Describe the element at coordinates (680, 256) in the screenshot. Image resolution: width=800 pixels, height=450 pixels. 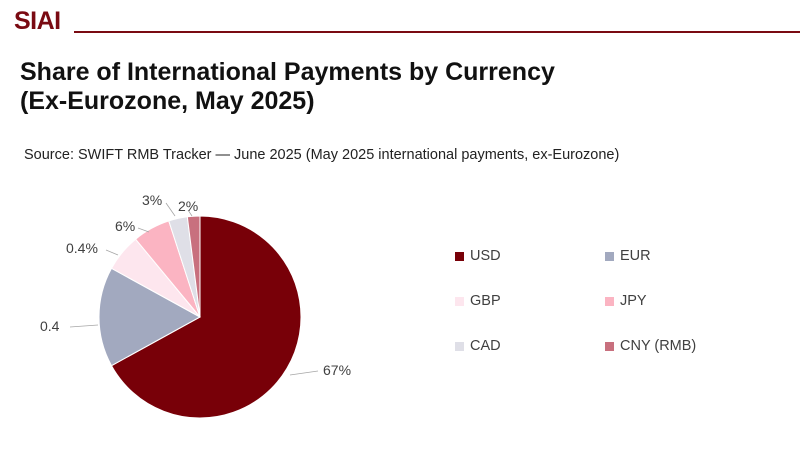
I see `legend-item-eur: EUR` at that location.